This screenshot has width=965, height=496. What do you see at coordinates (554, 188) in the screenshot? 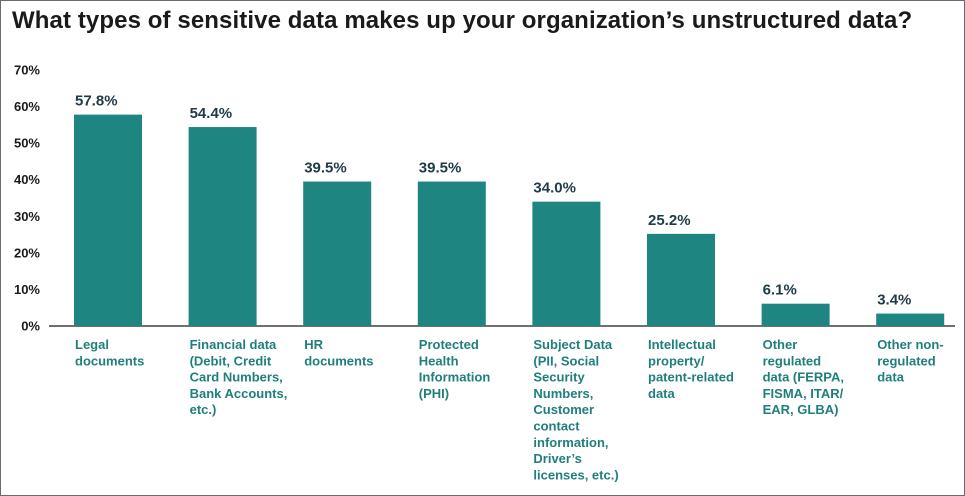
I see `bar-value-label: 34.0%` at bounding box center [554, 188].